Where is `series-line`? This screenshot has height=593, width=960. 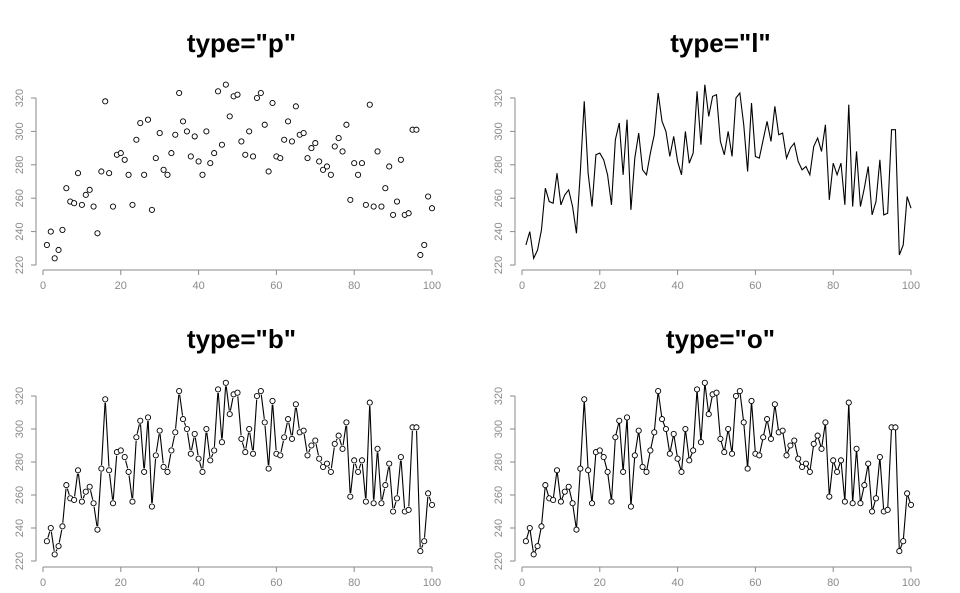
series-line is located at coordinates (718, 172).